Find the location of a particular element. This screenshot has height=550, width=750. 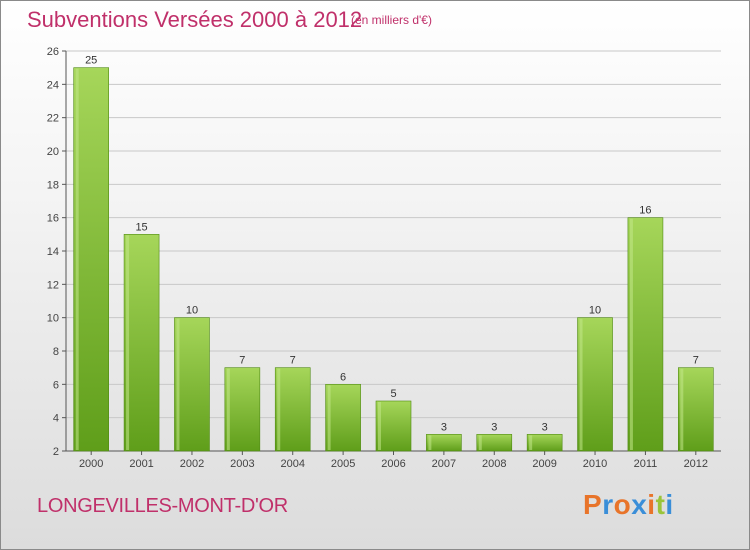

logo-letter: o is located at coordinates (622, 504).